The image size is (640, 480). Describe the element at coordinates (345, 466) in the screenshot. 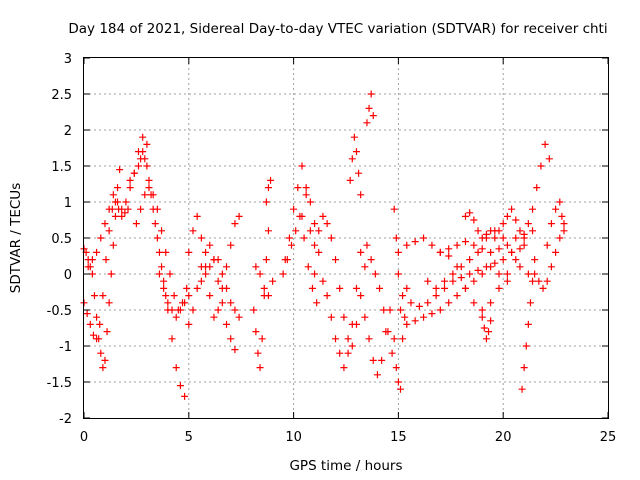

I see `x-axis-label: GPS time / hours` at that location.